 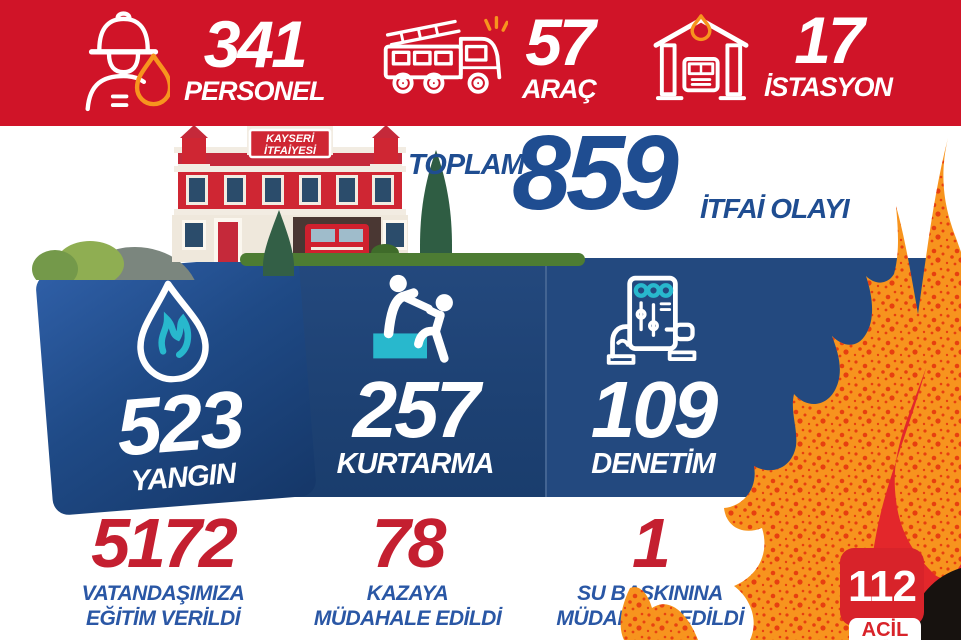 What do you see at coordinates (654, 409) in the screenshot?
I see `denetim-value: 109` at bounding box center [654, 409].